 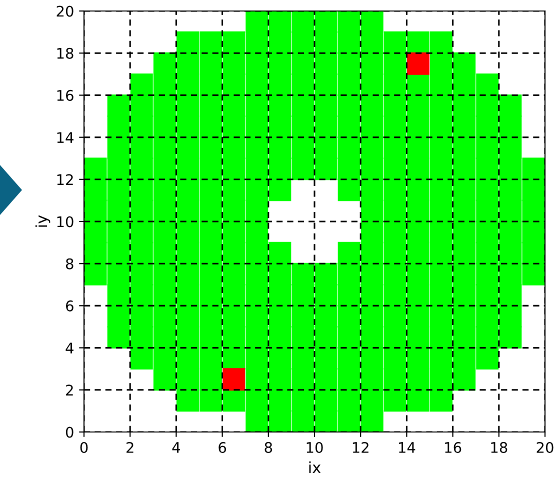 What do you see at coordinates (70, 432) in the screenshot?
I see `y-tick-label: 0` at bounding box center [70, 432].